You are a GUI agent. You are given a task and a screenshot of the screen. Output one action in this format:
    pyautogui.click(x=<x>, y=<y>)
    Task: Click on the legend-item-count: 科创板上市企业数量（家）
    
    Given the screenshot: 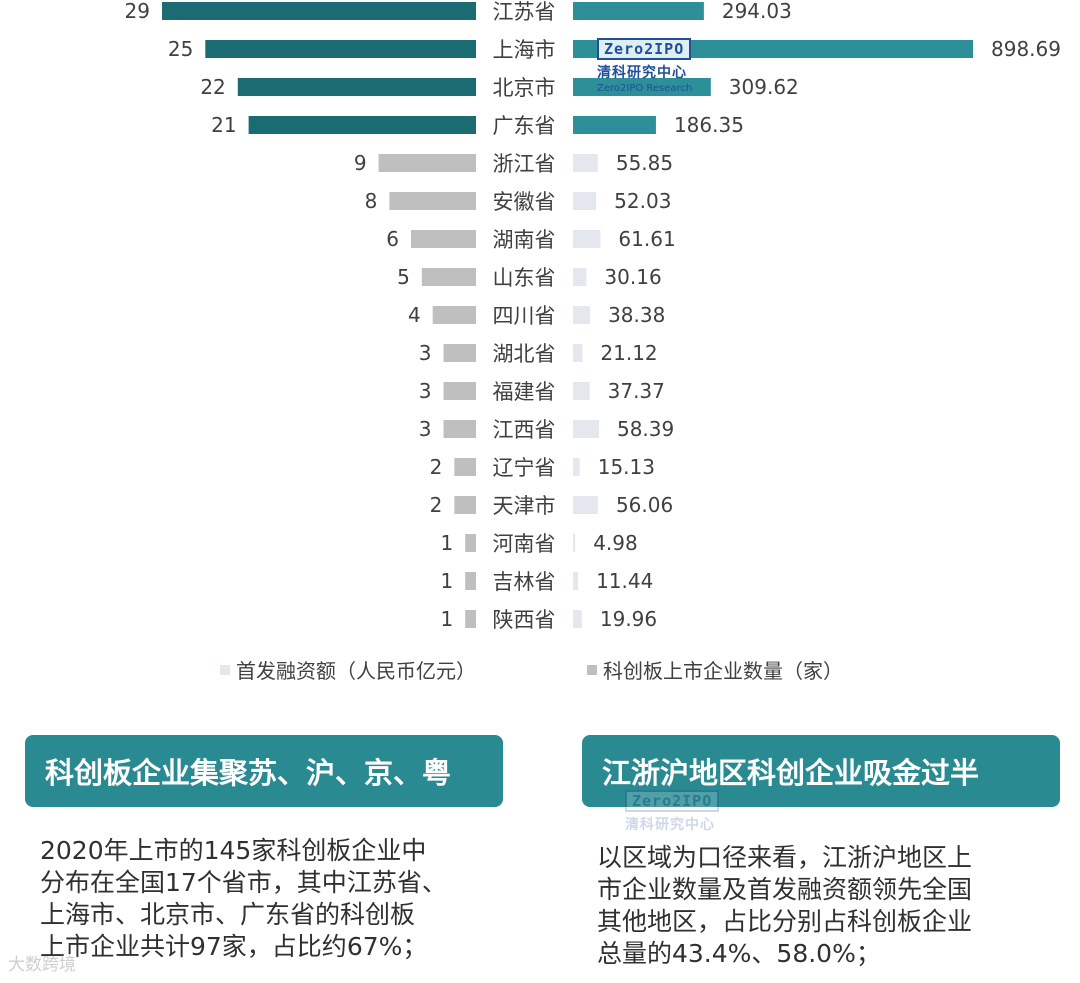 What is the action you would take?
    pyautogui.click(x=715, y=669)
    